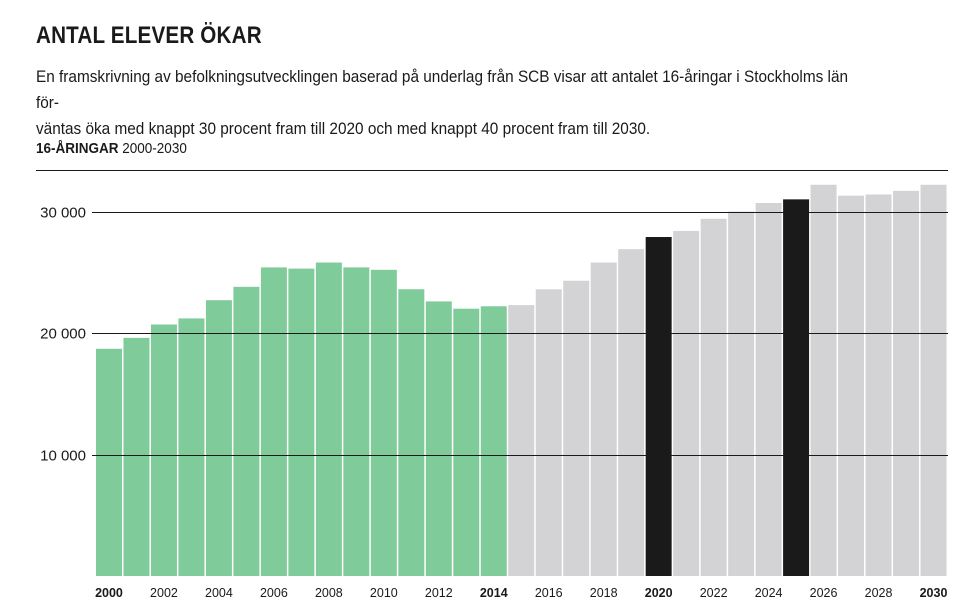  I want to click on bar-2026, so click(823, 380).